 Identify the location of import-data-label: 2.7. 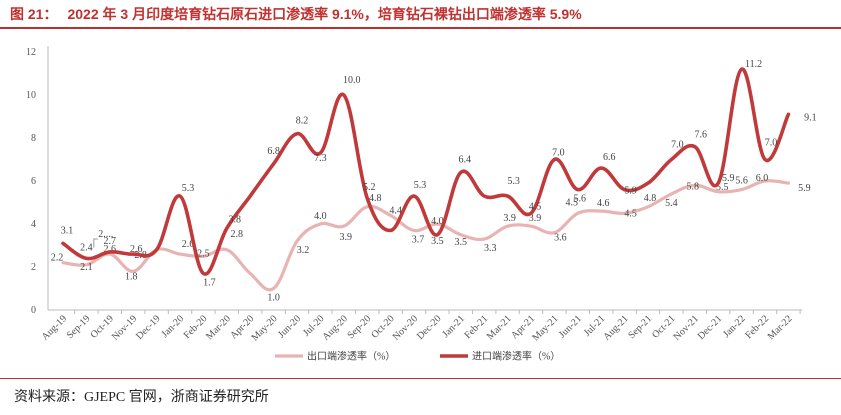
(110, 241).